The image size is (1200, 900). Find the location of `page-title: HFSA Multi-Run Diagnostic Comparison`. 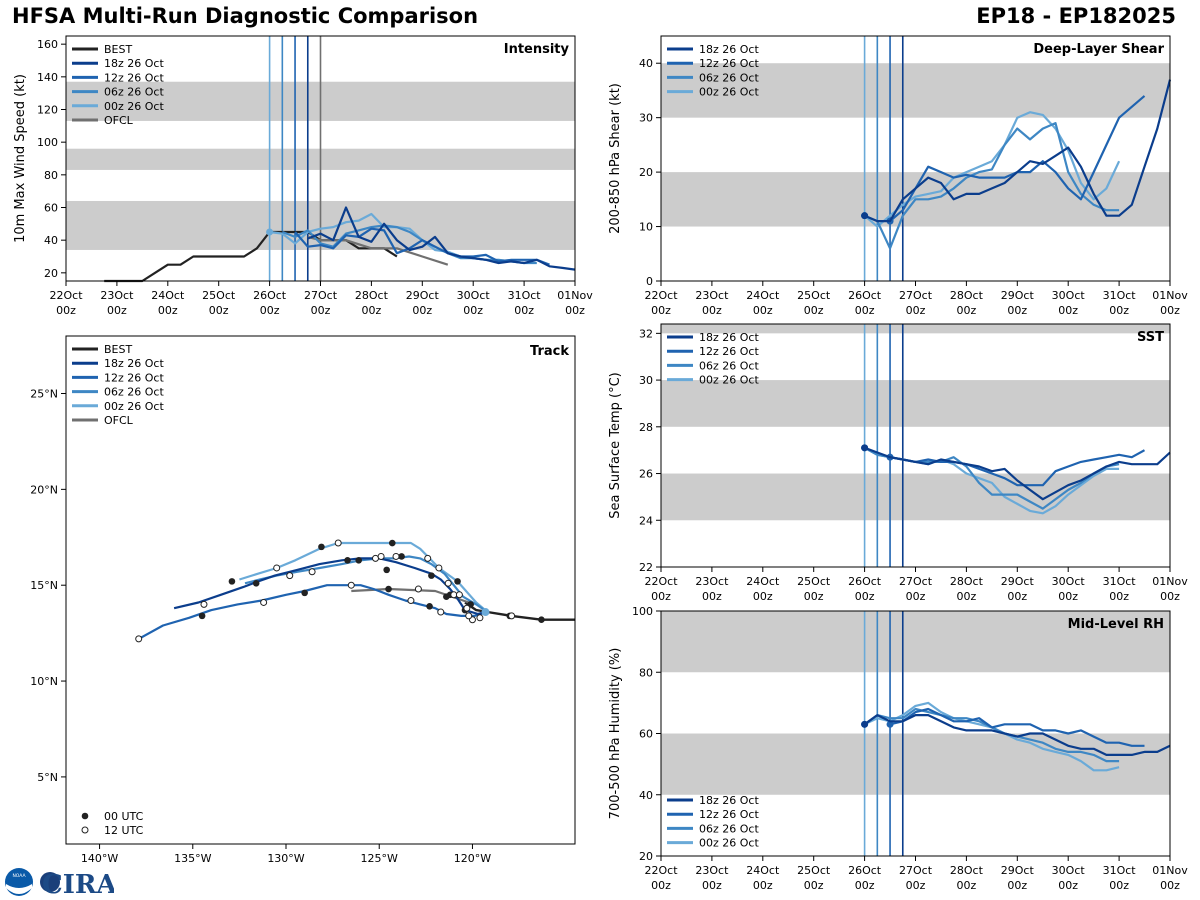

page-title: HFSA Multi-Run Diagnostic Comparison is located at coordinates (245, 16).